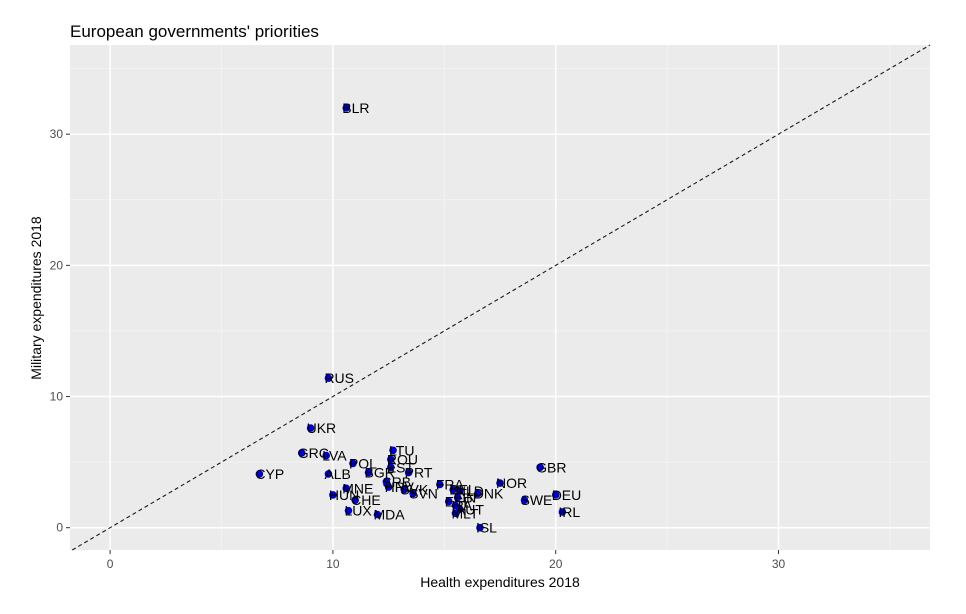 The height and width of the screenshot is (614, 966). What do you see at coordinates (339, 378) in the screenshot?
I see `point-label-rus: RUS` at bounding box center [339, 378].